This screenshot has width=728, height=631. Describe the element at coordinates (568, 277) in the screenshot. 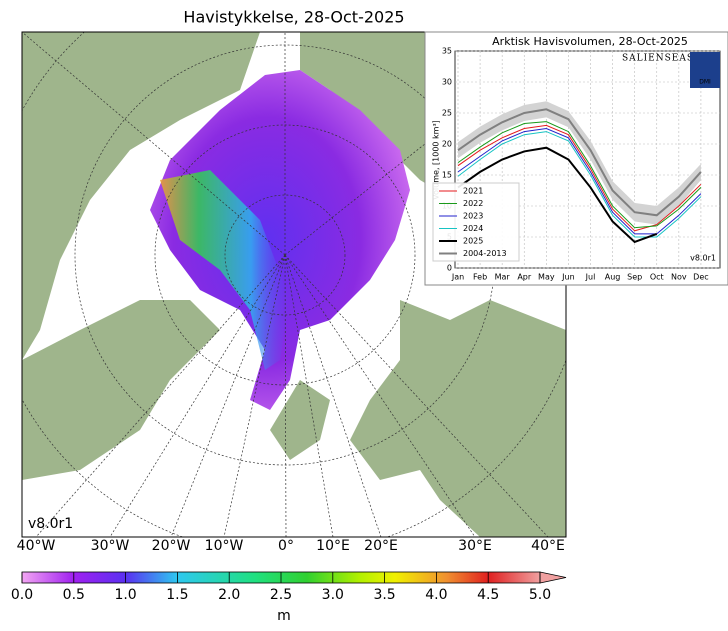

I see `x-tick-label: Jun` at that location.